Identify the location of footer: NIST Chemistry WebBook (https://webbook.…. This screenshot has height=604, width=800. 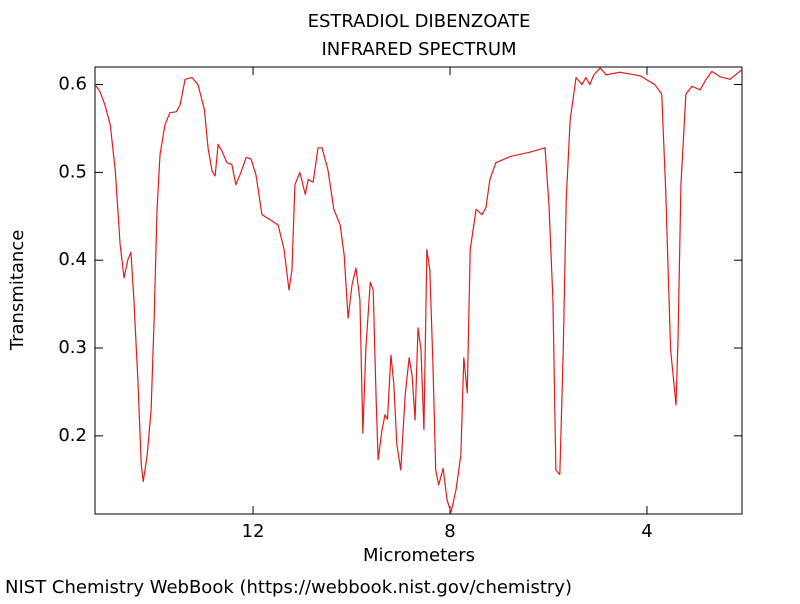
(288, 587).